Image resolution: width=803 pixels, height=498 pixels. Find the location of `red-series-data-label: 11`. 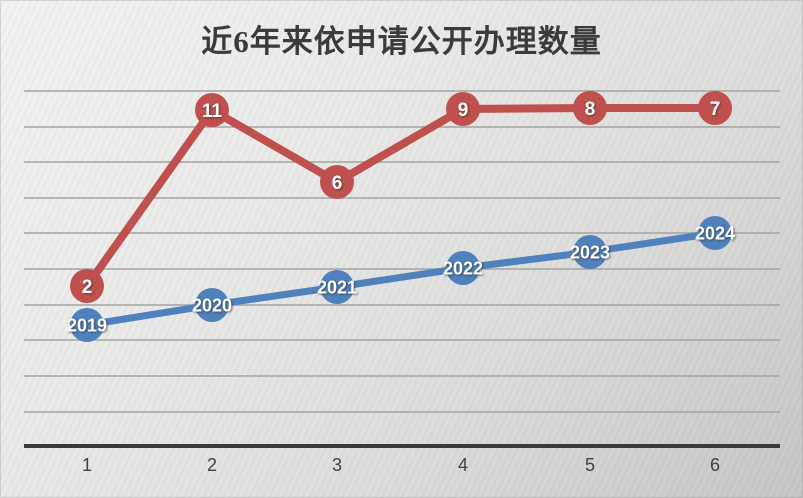

red-series-data-label: 11 is located at coordinates (212, 111).